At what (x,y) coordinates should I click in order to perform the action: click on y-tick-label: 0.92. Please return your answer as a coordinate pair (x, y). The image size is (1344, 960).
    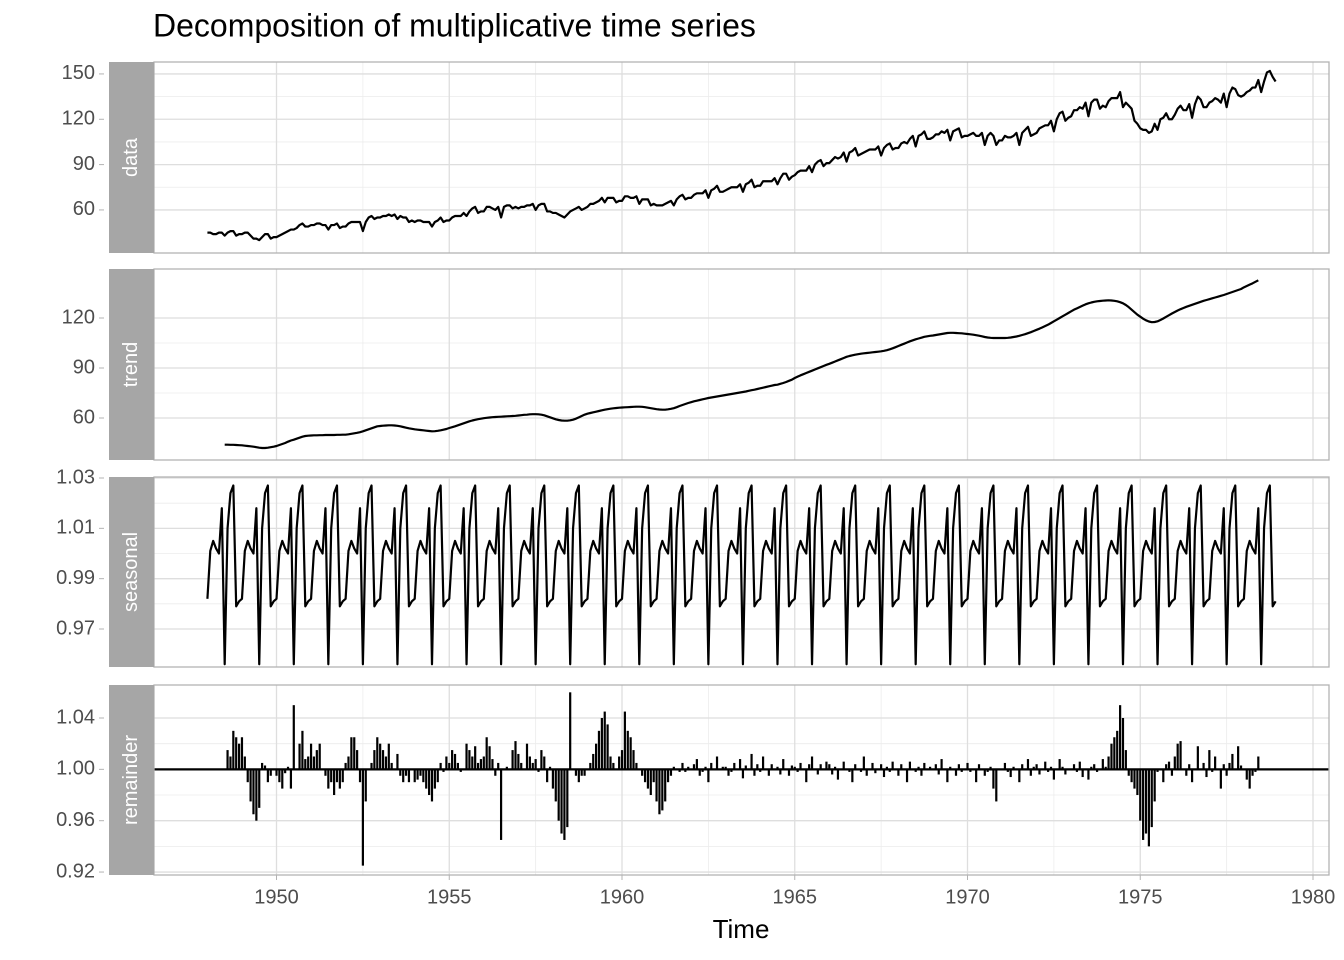
    Looking at the image, I should click on (75, 871).